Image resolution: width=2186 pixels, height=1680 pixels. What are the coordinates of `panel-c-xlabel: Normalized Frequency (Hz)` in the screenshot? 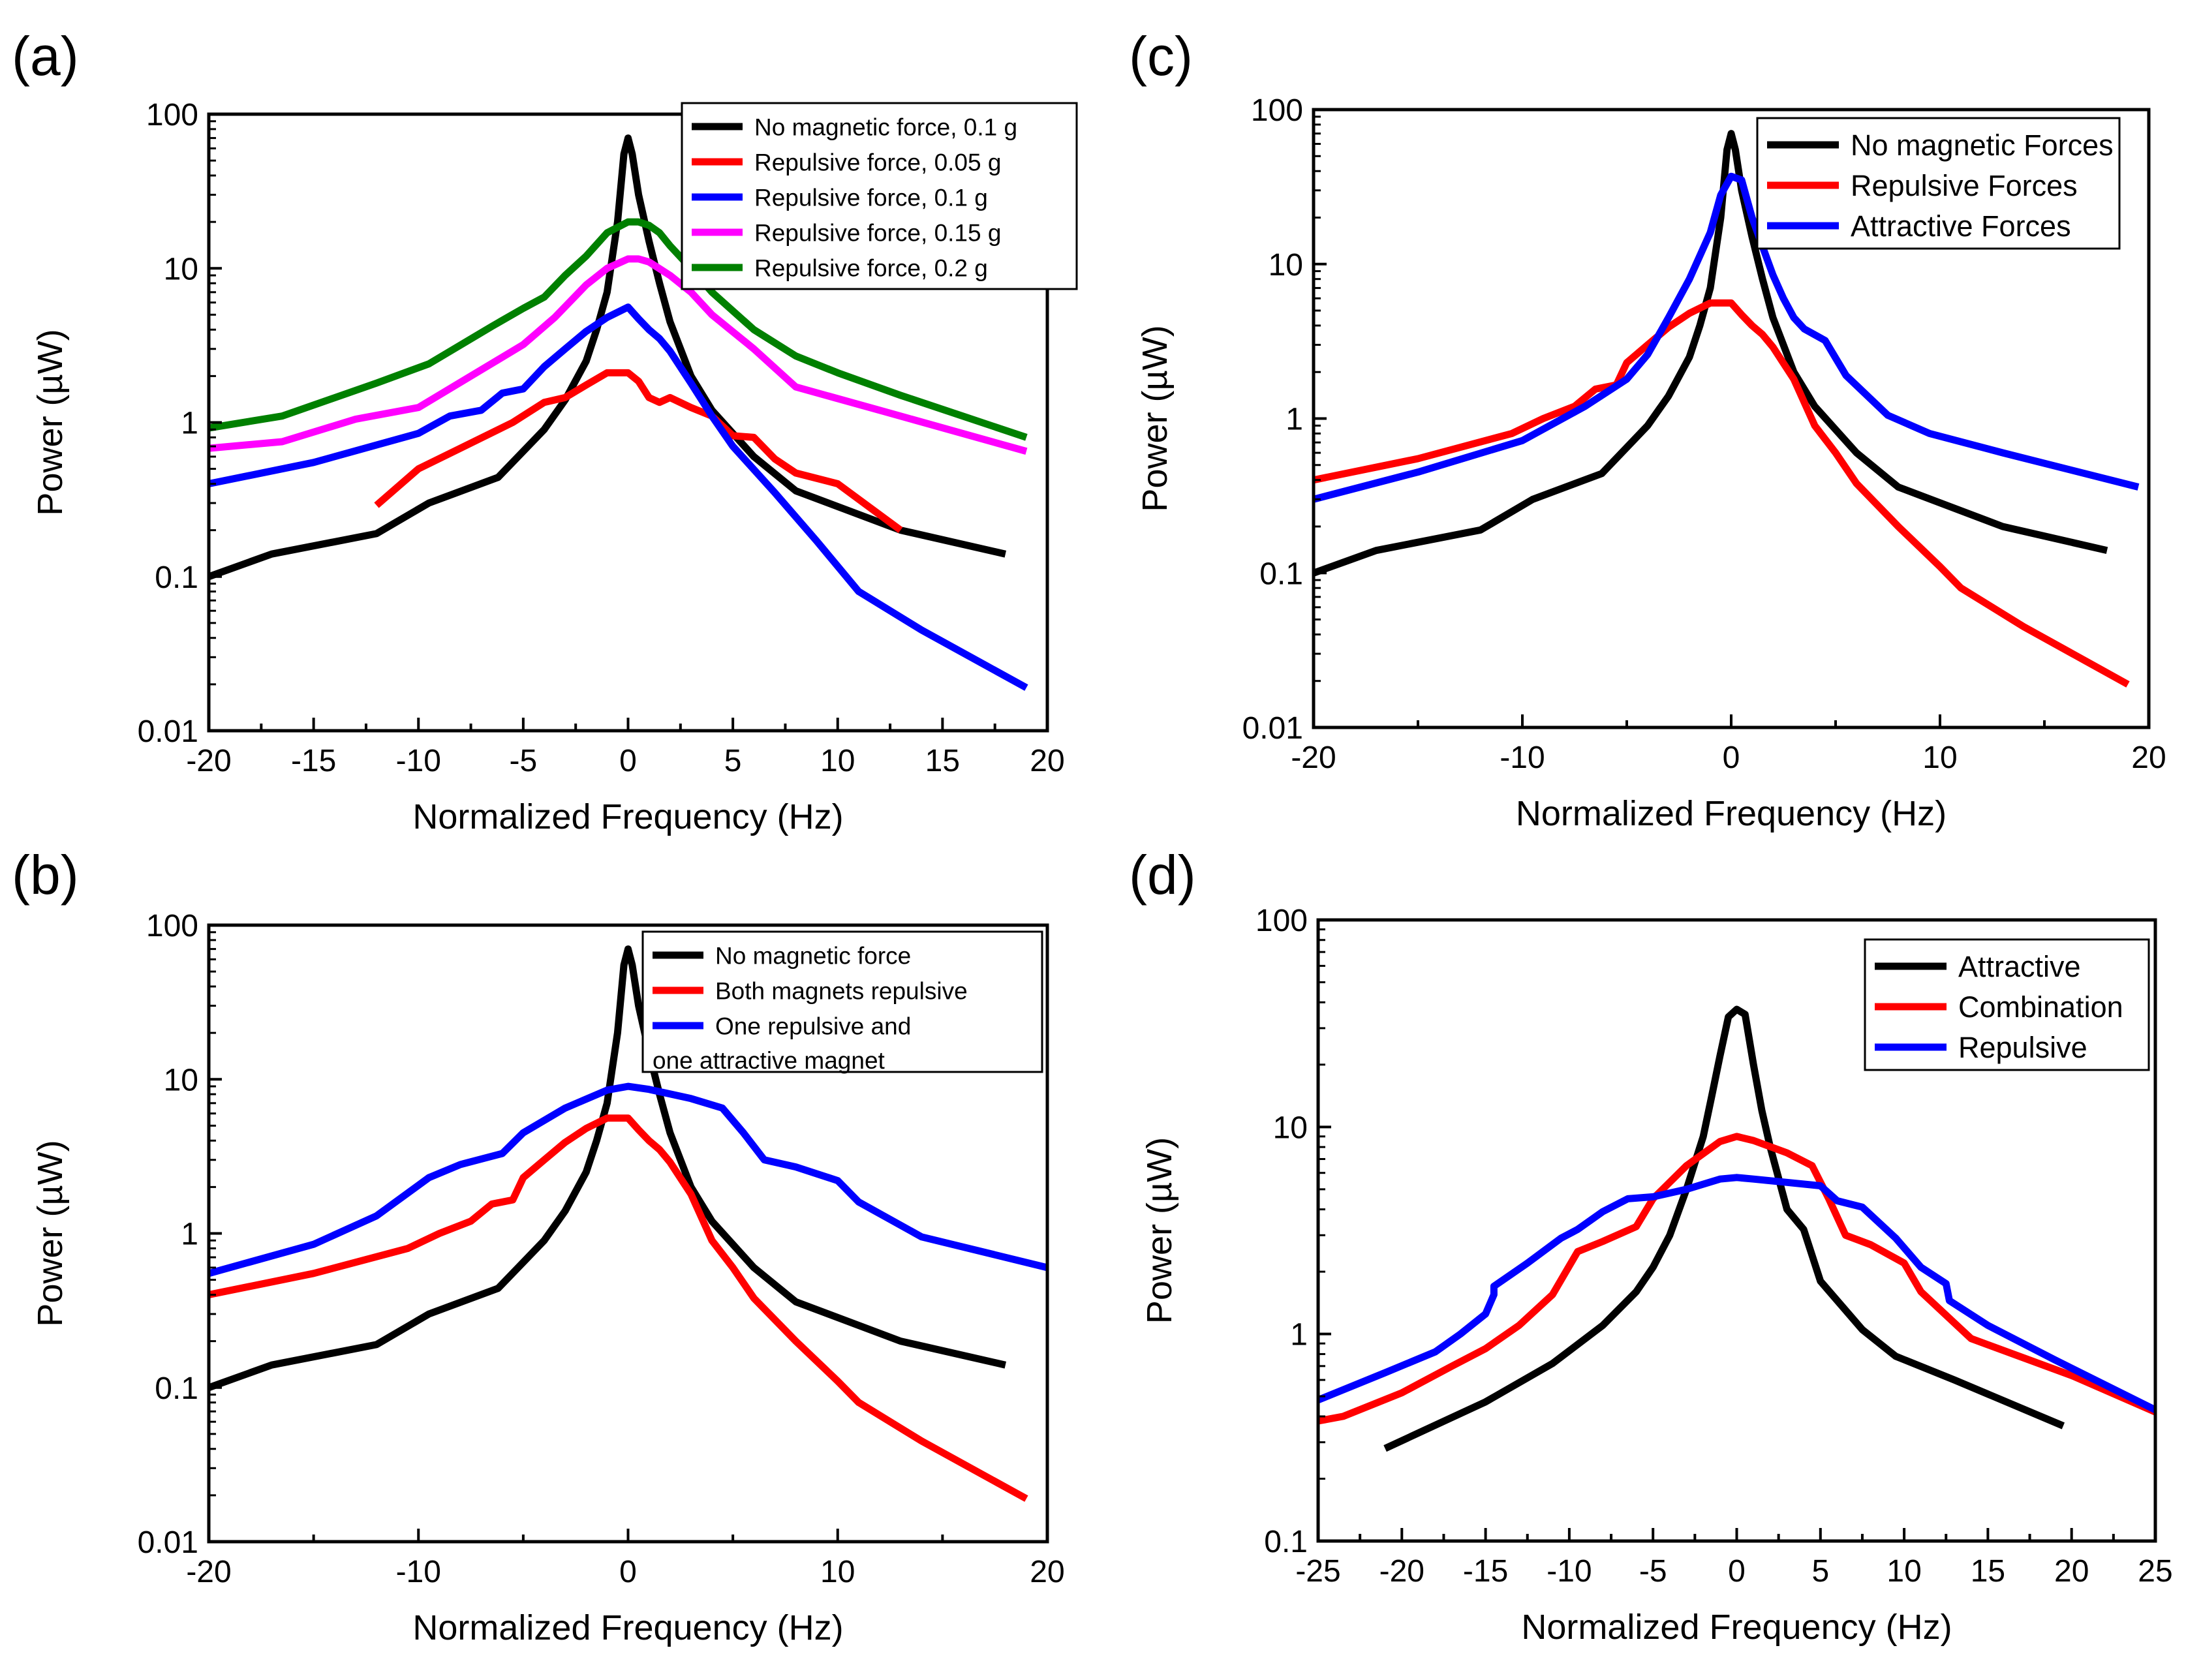 It's located at (1731, 814).